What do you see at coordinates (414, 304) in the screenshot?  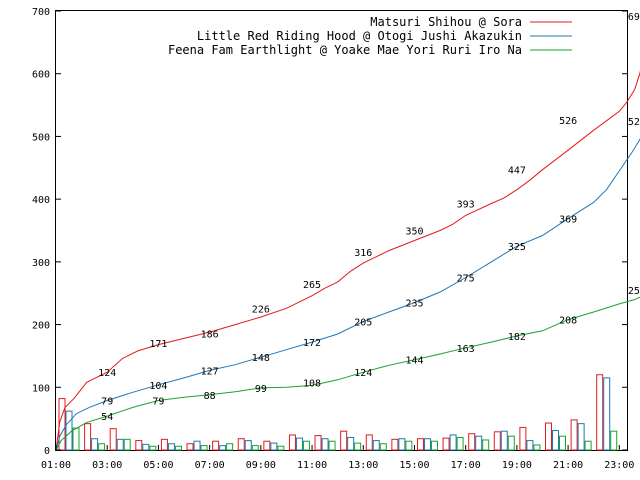 I see `data-label: 235` at bounding box center [414, 304].